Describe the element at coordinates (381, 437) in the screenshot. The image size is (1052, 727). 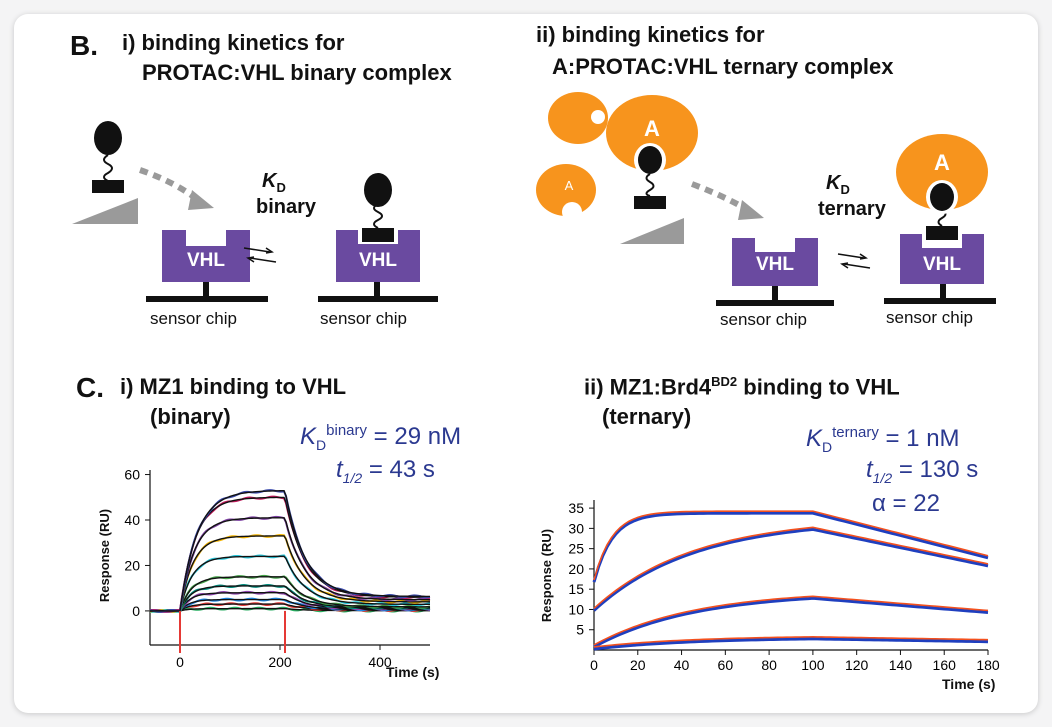
I see `binary-kd-value: KDbinary = 29 nM` at that location.